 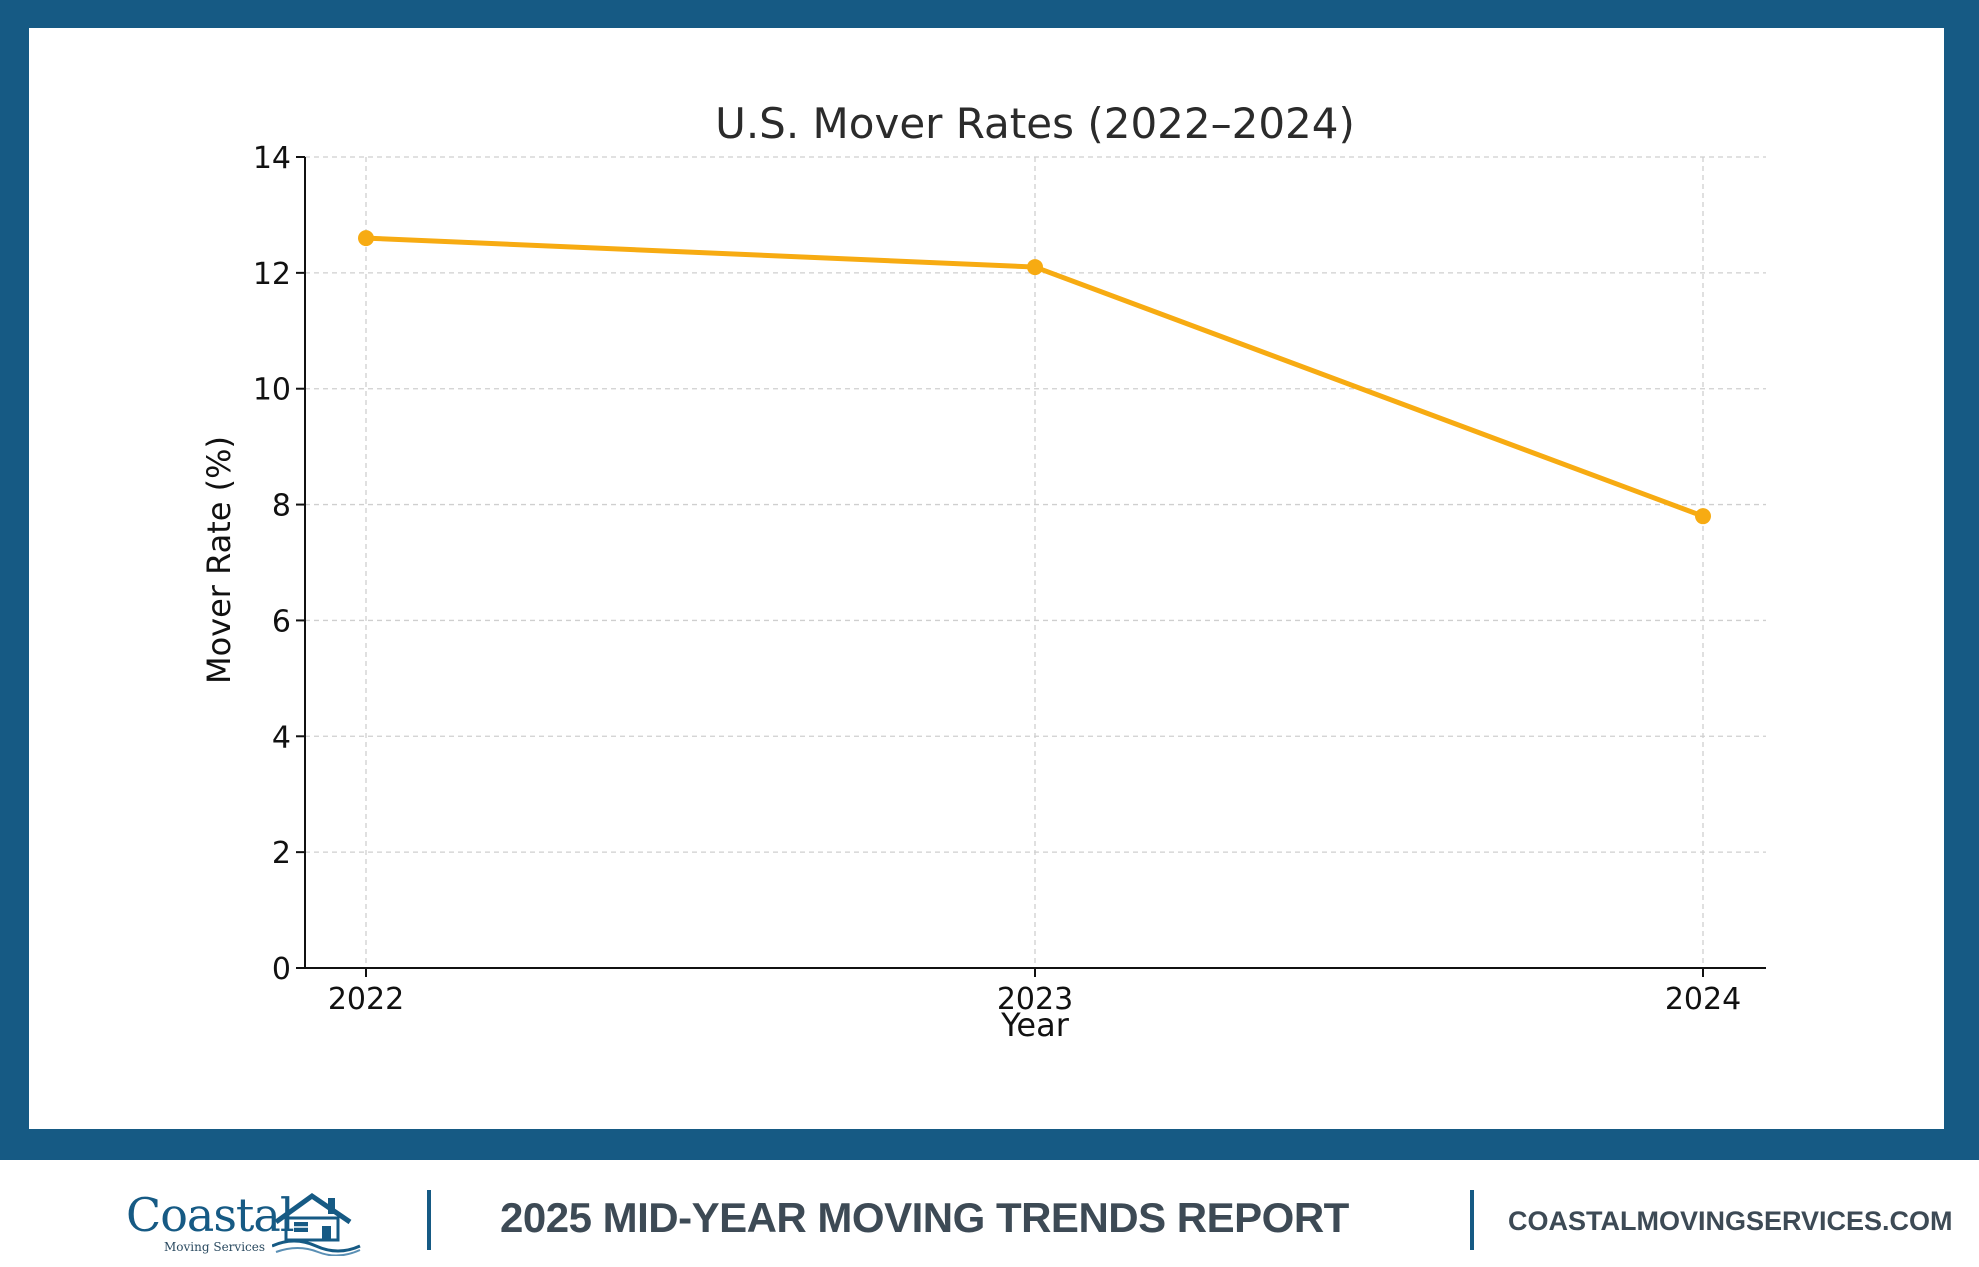 I want to click on report-title: 2025 MID-YEAR MOVING TRENDS REPORT, so click(x=924, y=1217).